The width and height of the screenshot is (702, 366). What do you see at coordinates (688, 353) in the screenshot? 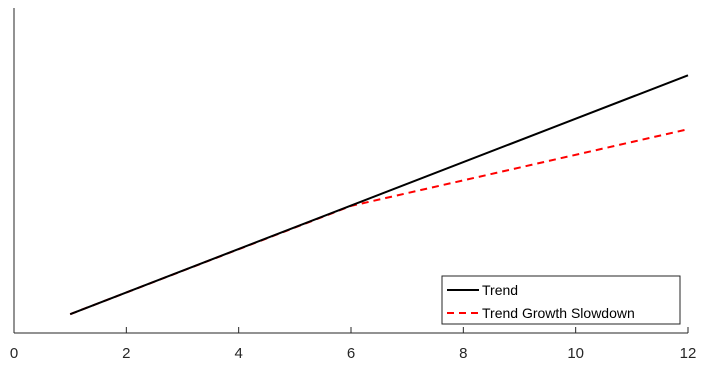
I see `x-tick-label: 12` at bounding box center [688, 353].